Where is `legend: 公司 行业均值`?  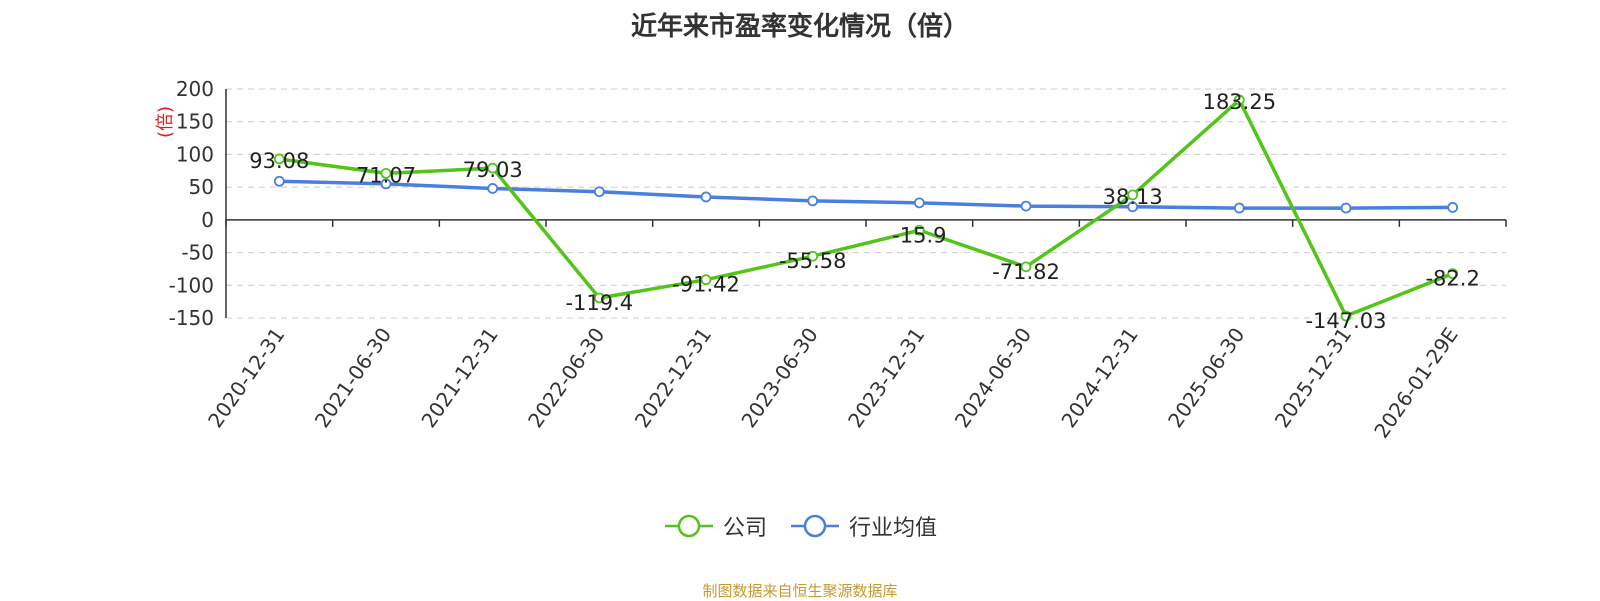
legend: 公司 行业均值 is located at coordinates (800, 526).